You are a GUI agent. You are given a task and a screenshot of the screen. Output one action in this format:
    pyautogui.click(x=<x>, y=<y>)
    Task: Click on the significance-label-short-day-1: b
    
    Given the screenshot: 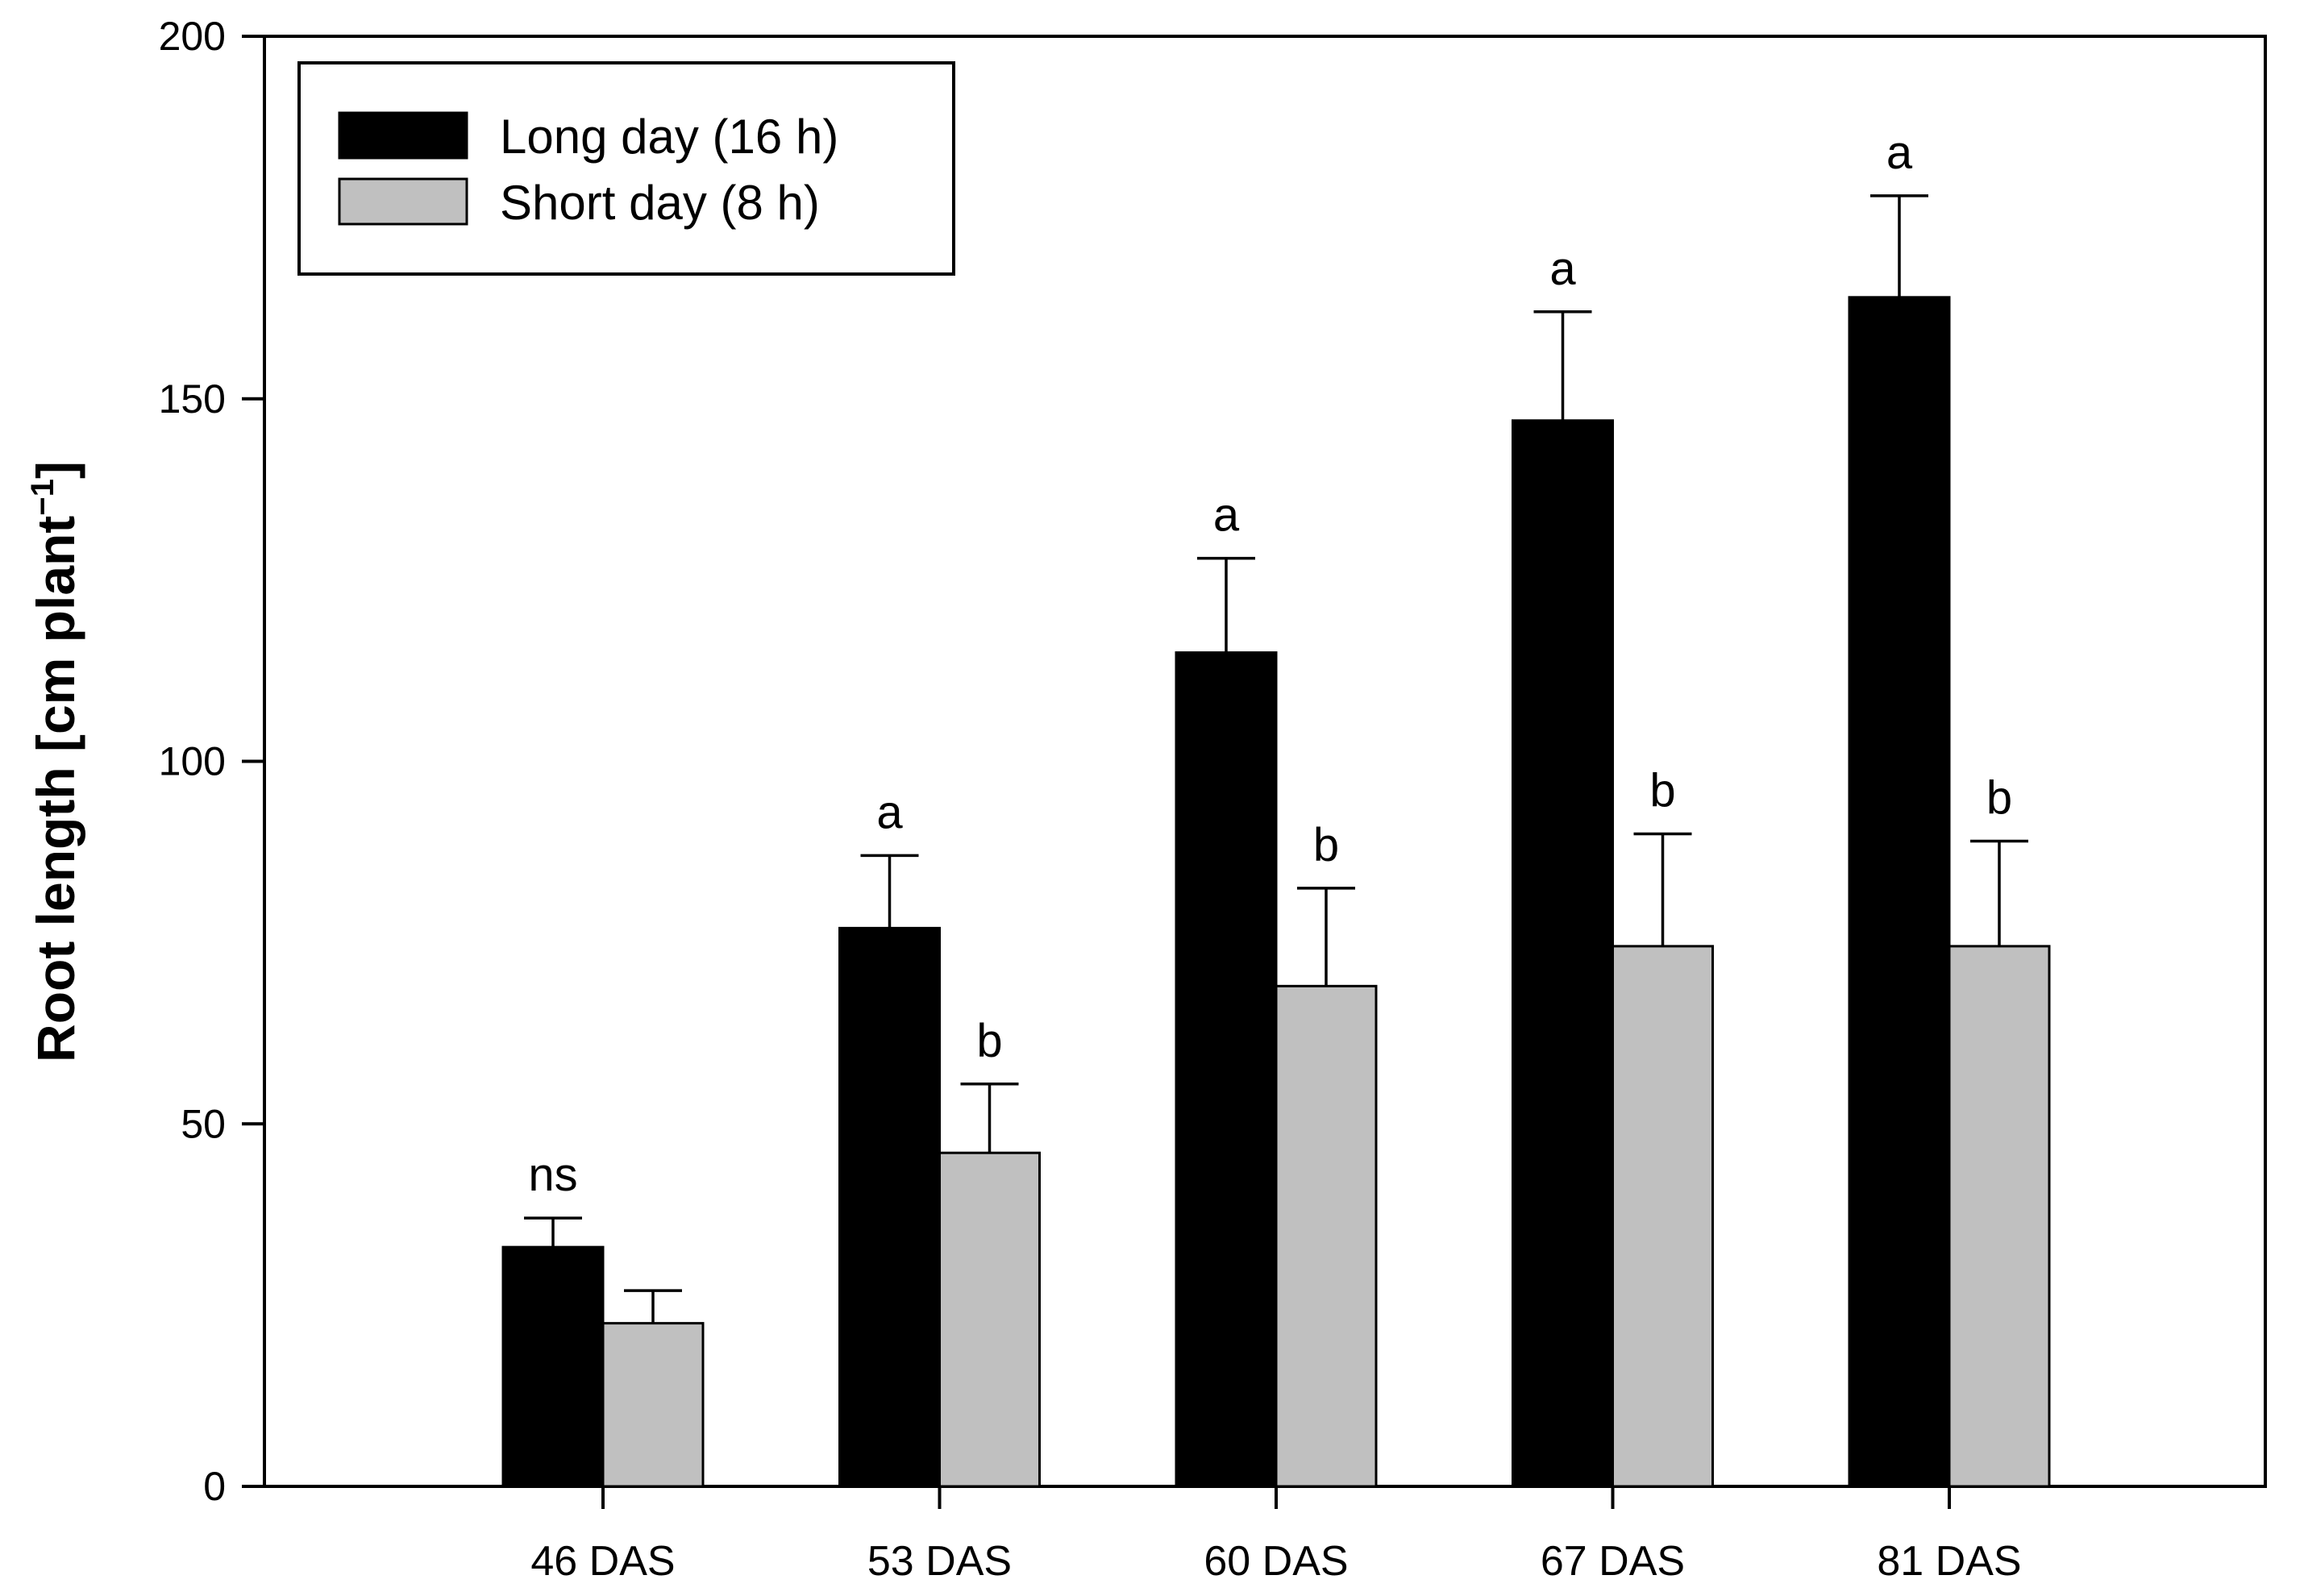 What is the action you would take?
    pyautogui.click(x=989, y=1041)
    